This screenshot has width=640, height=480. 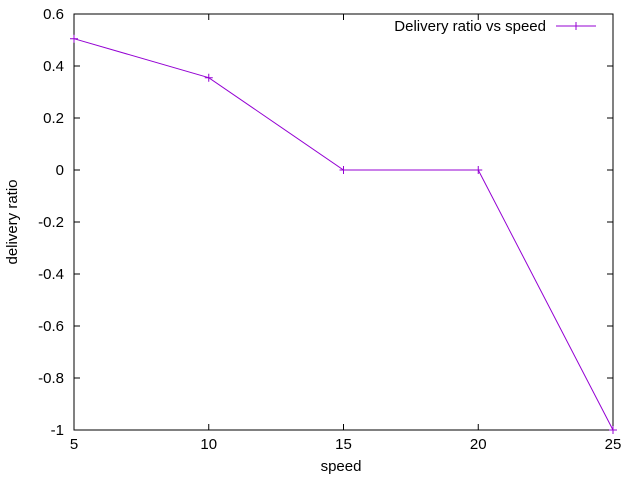 I want to click on y-tick-label: 0.2, so click(x=53, y=118).